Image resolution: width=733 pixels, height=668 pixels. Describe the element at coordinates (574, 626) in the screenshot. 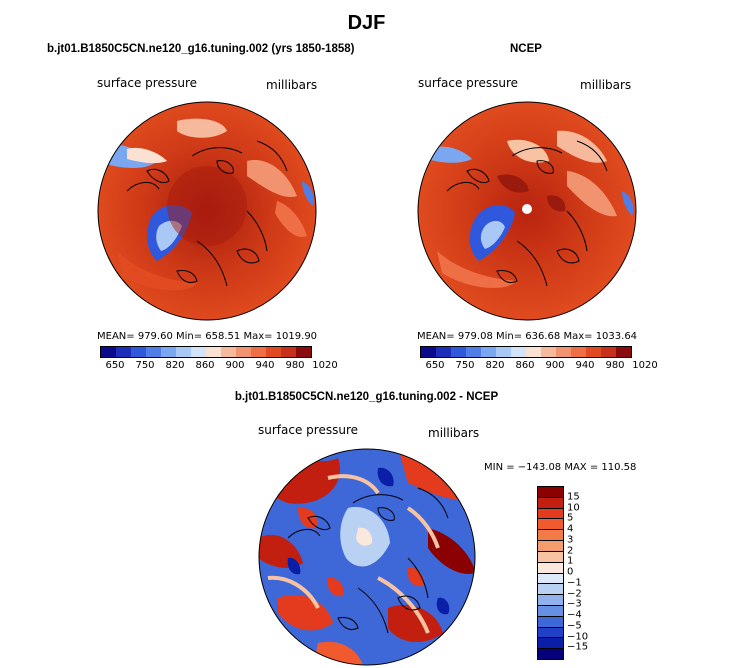

I see `diff-colorbar-tick-label: −5` at that location.